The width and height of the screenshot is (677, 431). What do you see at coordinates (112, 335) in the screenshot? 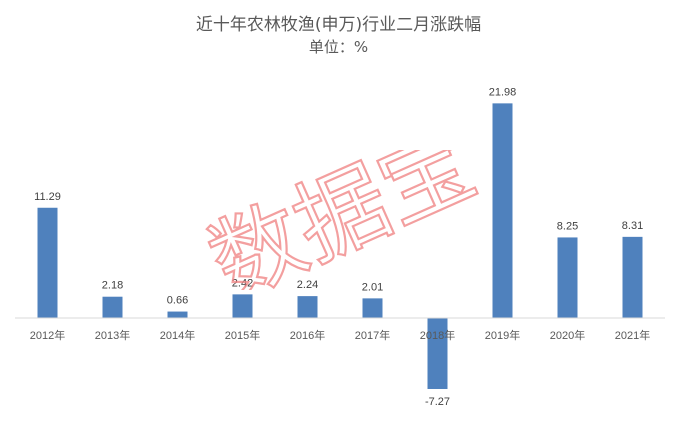
I see `x-tick-label: 2013年` at bounding box center [112, 335].